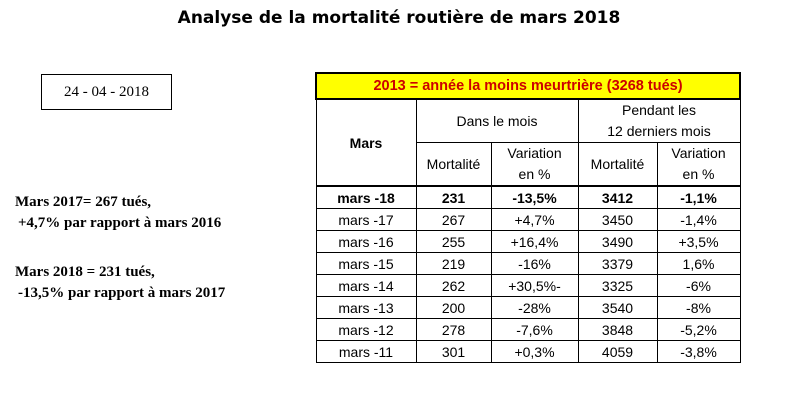  What do you see at coordinates (698, 351) in the screenshot?
I see `year-variation: -3,8%` at bounding box center [698, 351].